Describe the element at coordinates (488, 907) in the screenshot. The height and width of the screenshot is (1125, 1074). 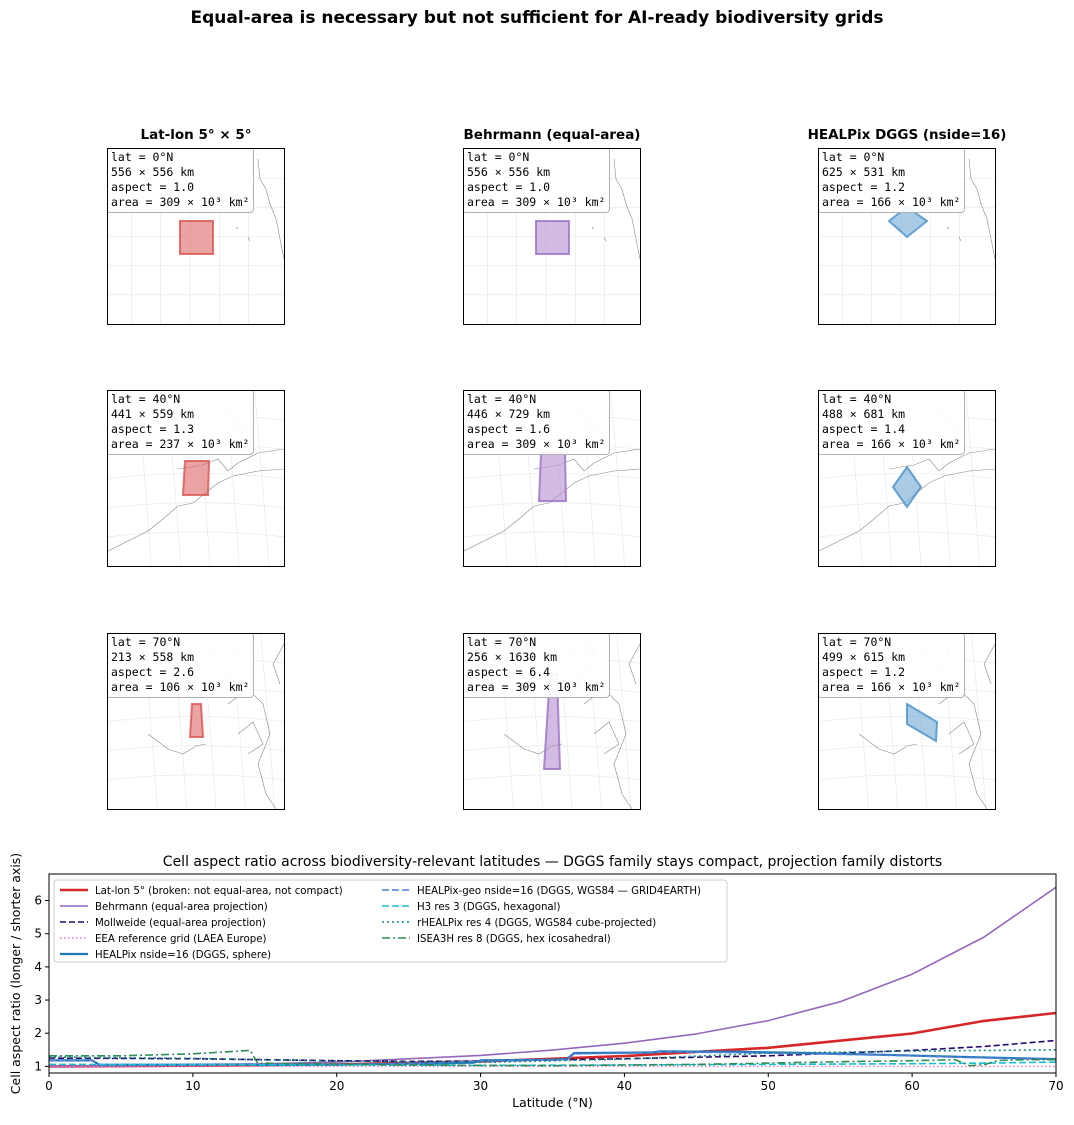
I see `legend-label-6: H3 res 3 (DGGS, hexagonal)` at that location.